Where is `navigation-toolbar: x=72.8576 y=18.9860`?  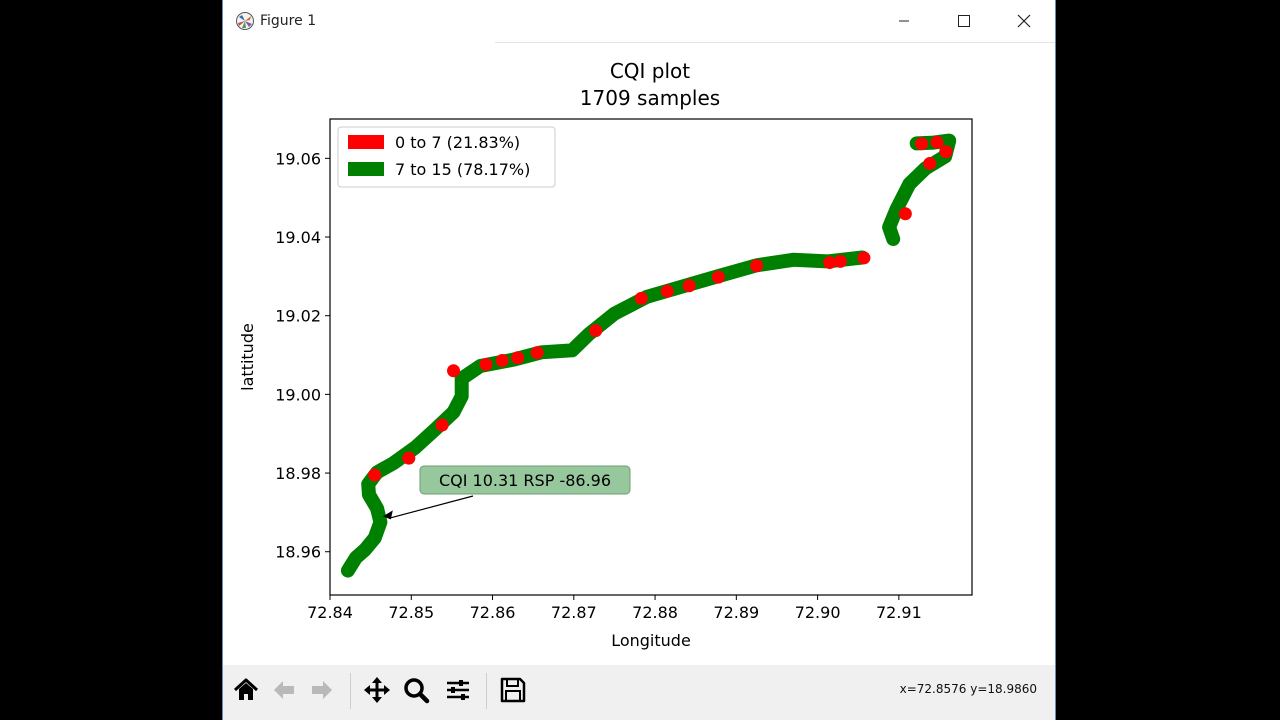
navigation-toolbar: x=72.8576 y=18.9860 is located at coordinates (639, 692).